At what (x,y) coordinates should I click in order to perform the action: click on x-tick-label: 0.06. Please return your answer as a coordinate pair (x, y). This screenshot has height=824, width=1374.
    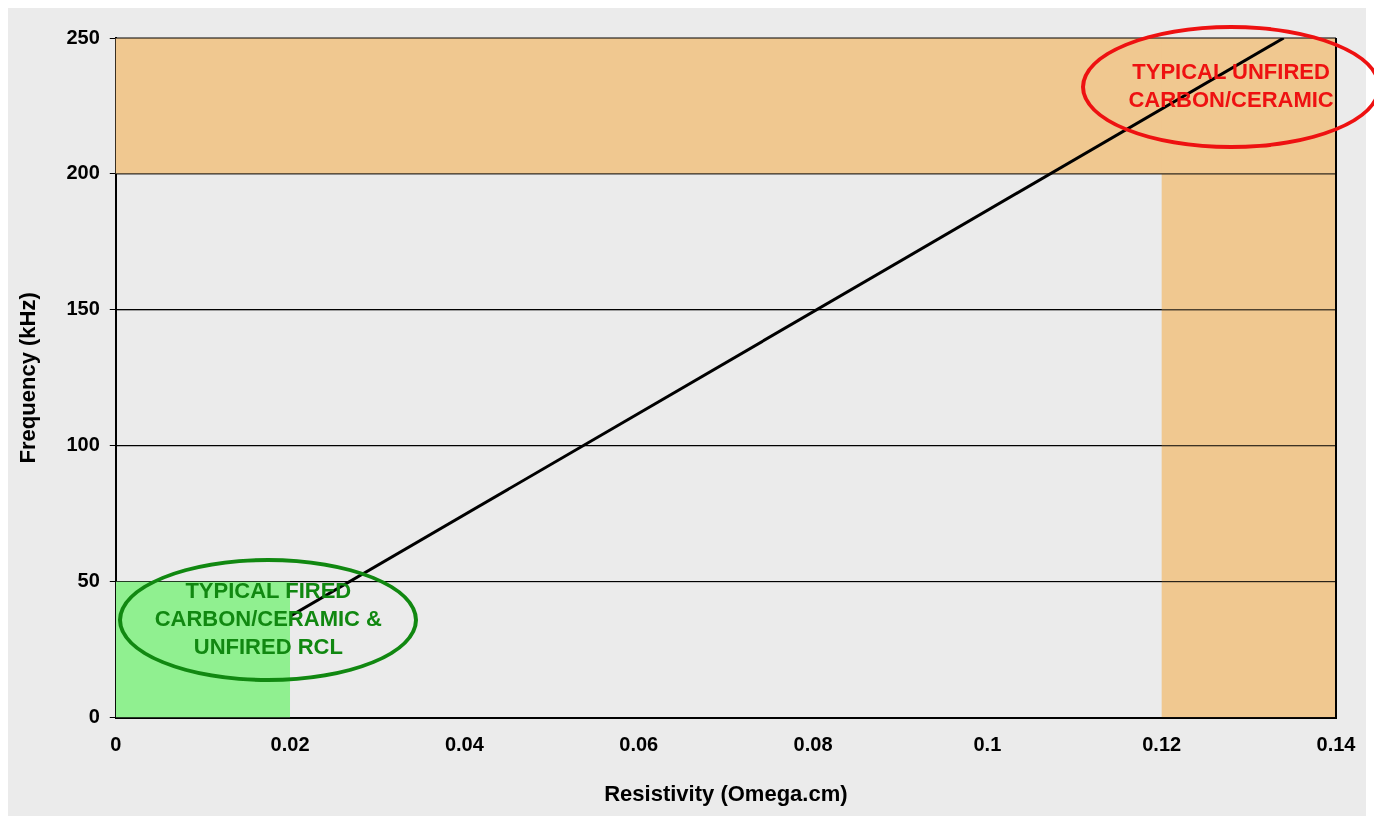
    Looking at the image, I should click on (639, 744).